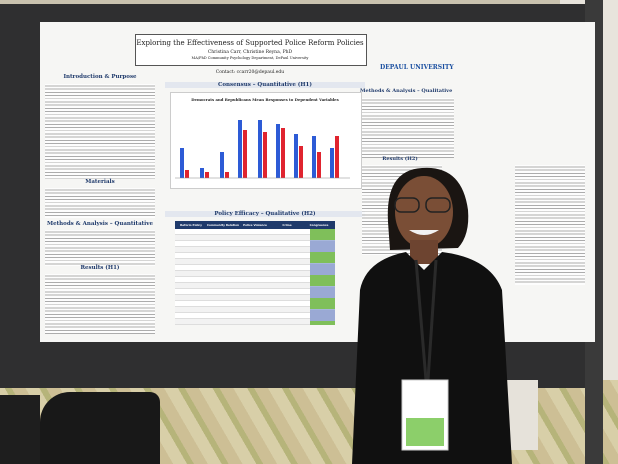 The image size is (618, 464). Describe the element at coordinates (100, 182) in the screenshot. I see `section-heading: Materials` at that location.